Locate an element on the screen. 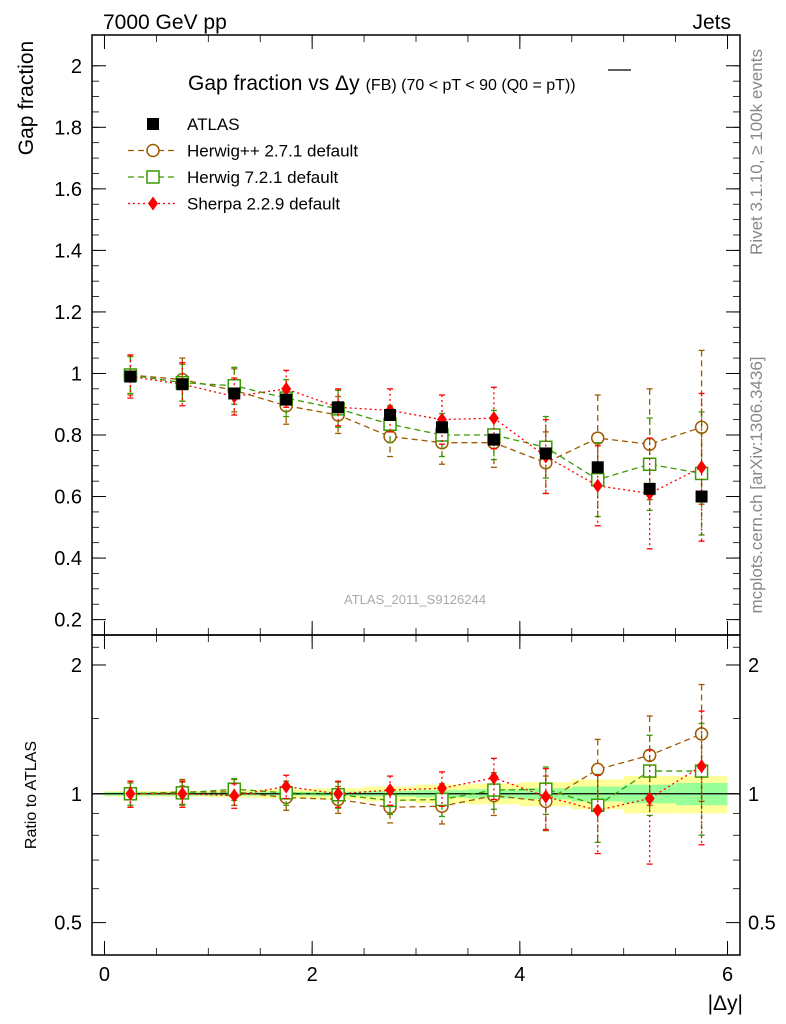 This screenshot has width=786, height=1024. mcplots-label: mcplots.cern.ch [arXiv:1306.3436] is located at coordinates (756, 484).